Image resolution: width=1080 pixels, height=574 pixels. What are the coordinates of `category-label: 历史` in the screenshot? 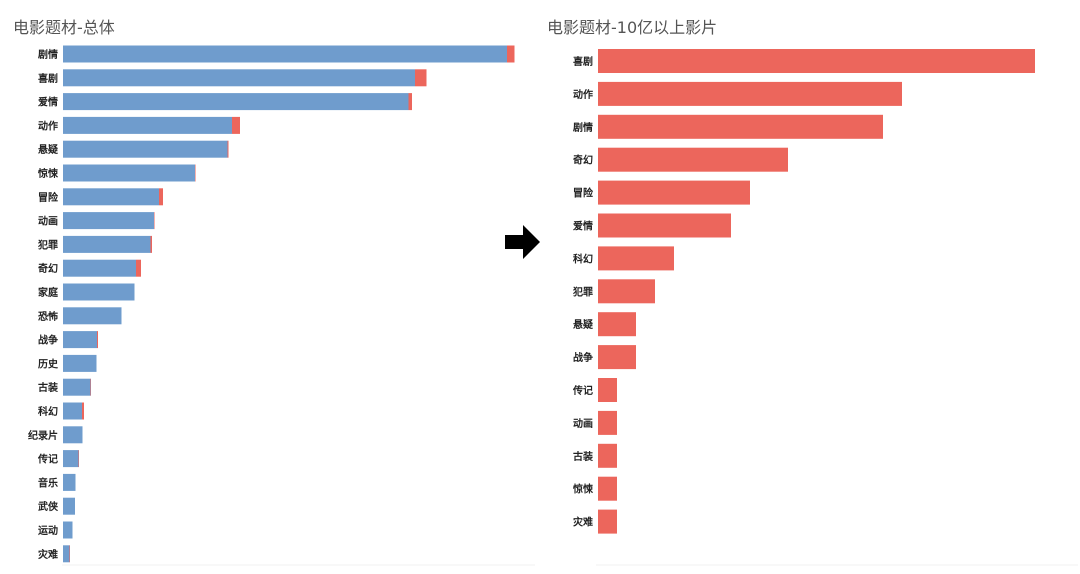 It's located at (48, 363).